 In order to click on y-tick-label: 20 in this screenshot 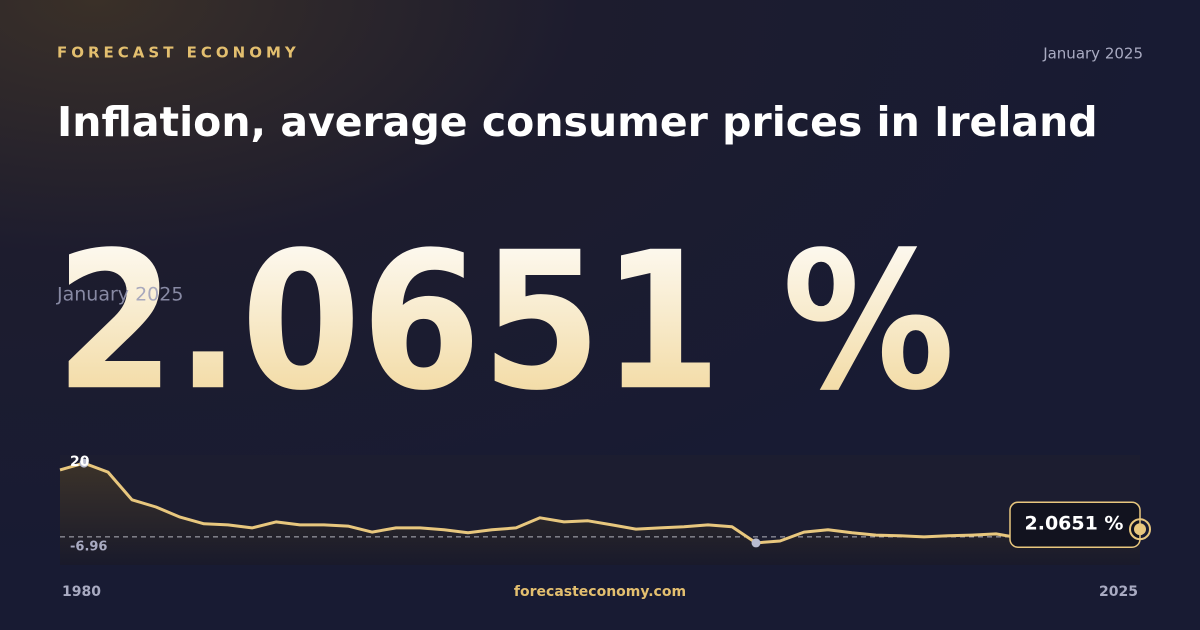, I will do `click(80, 462)`.